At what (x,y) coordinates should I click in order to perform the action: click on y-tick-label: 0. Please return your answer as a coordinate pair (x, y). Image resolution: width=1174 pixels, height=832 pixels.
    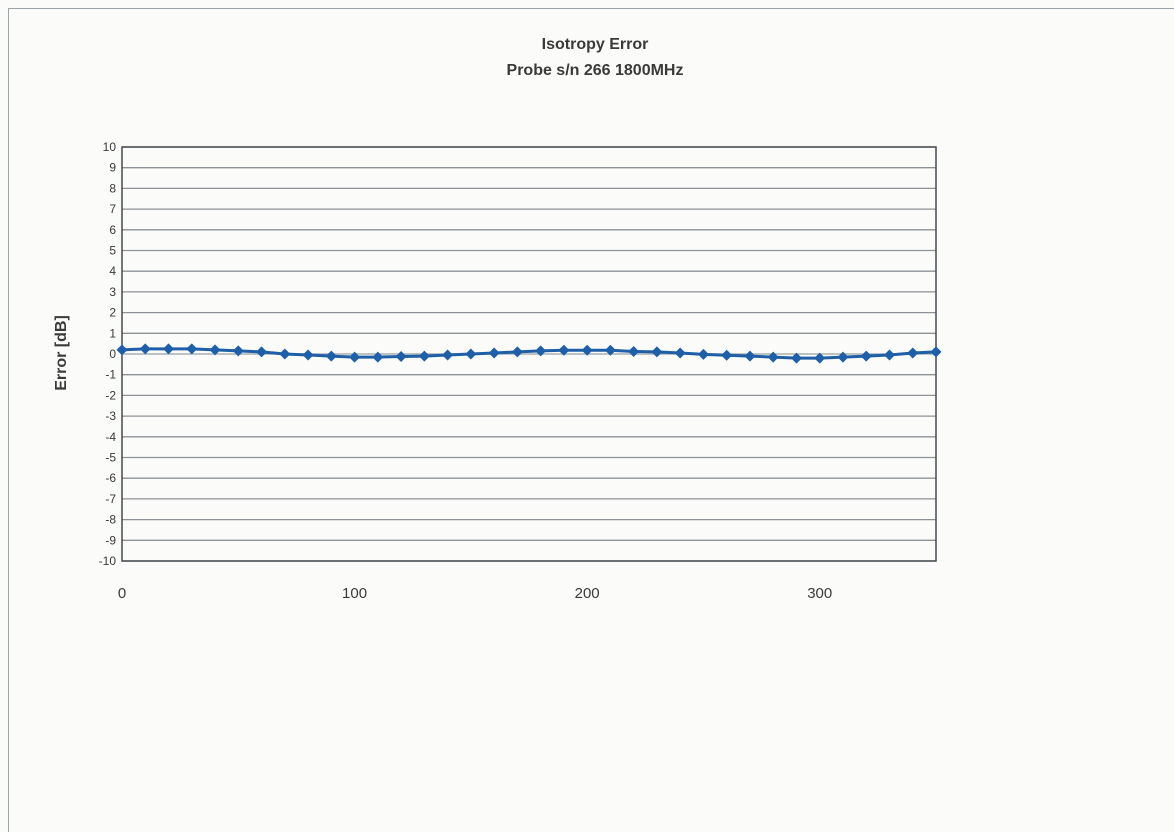
    Looking at the image, I should click on (112, 354).